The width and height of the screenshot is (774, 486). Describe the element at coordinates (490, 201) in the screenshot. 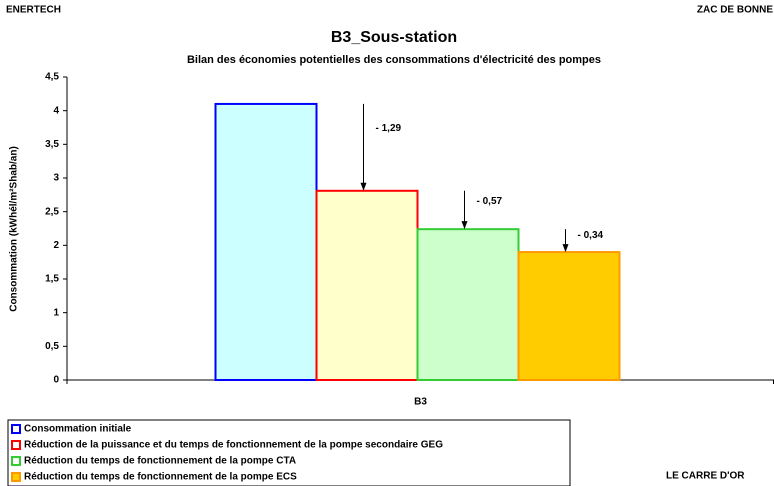

I see `annotation: - 0,57` at that location.